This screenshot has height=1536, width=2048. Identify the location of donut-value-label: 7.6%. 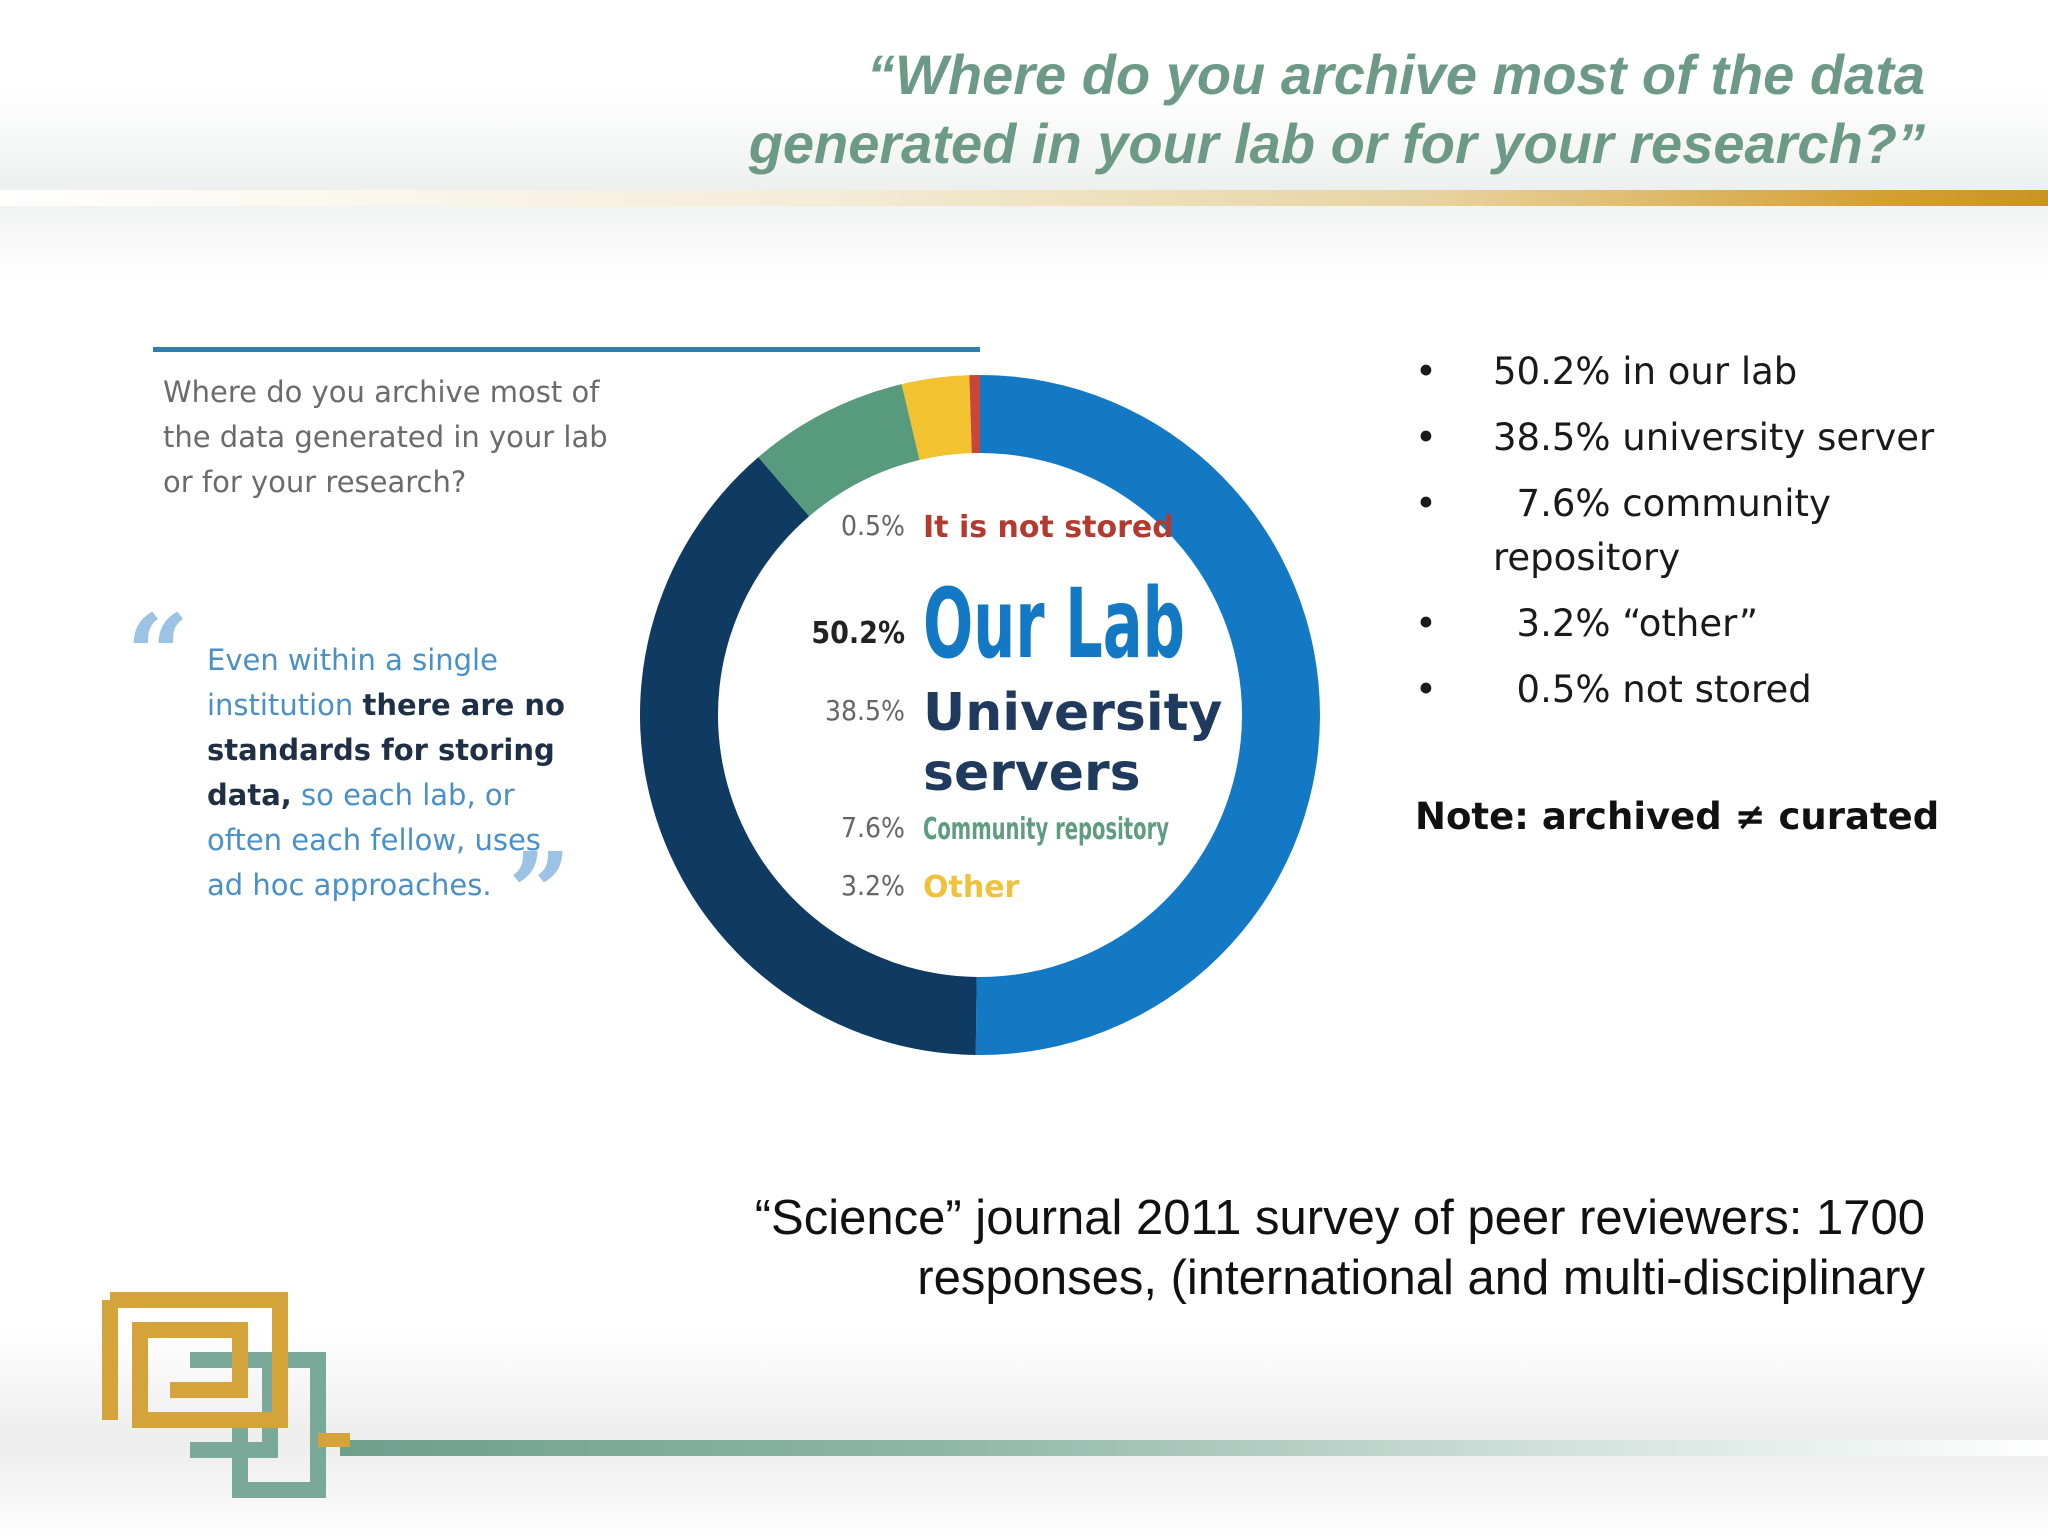
(873, 827).